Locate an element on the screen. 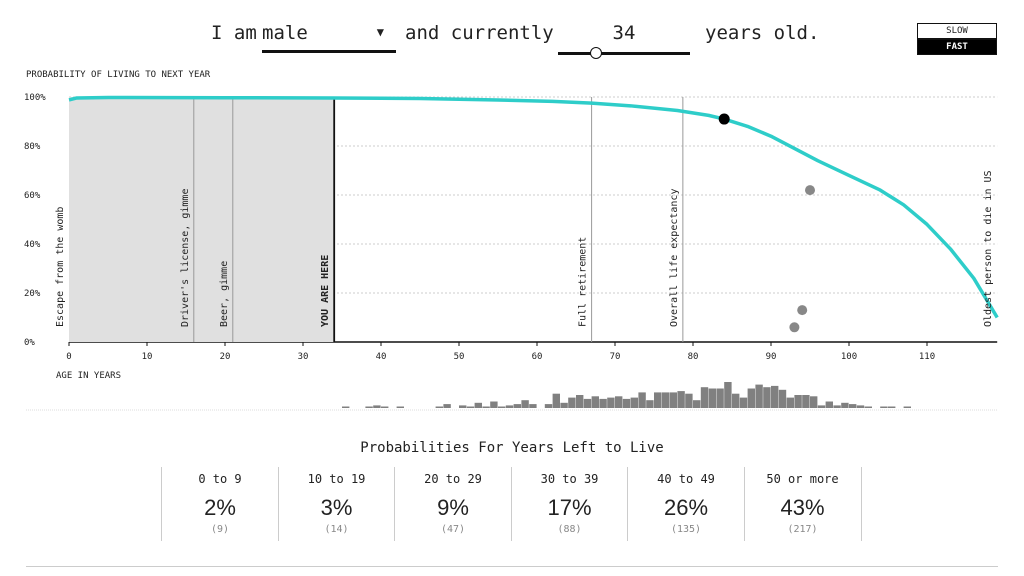  stat-percent: 3% is located at coordinates (336, 507).